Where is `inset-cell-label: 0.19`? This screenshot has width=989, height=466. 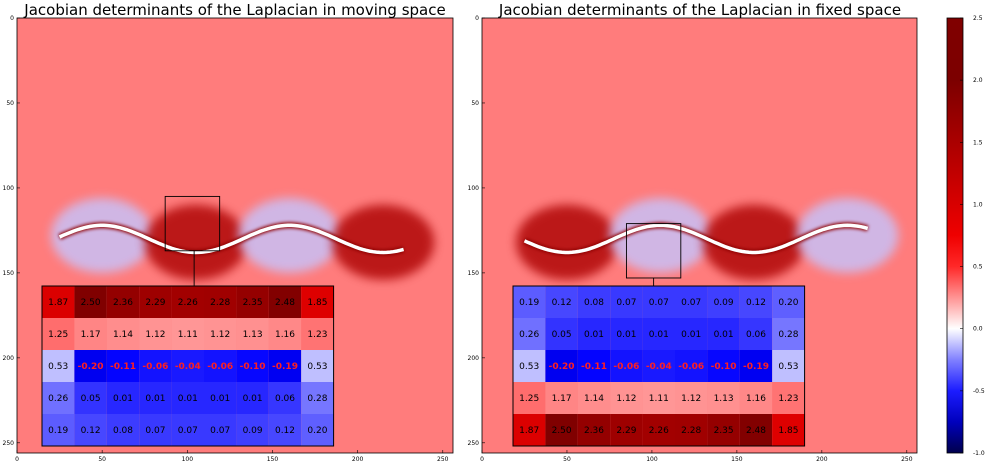
inset-cell-label: 0.19 is located at coordinates (58, 431).